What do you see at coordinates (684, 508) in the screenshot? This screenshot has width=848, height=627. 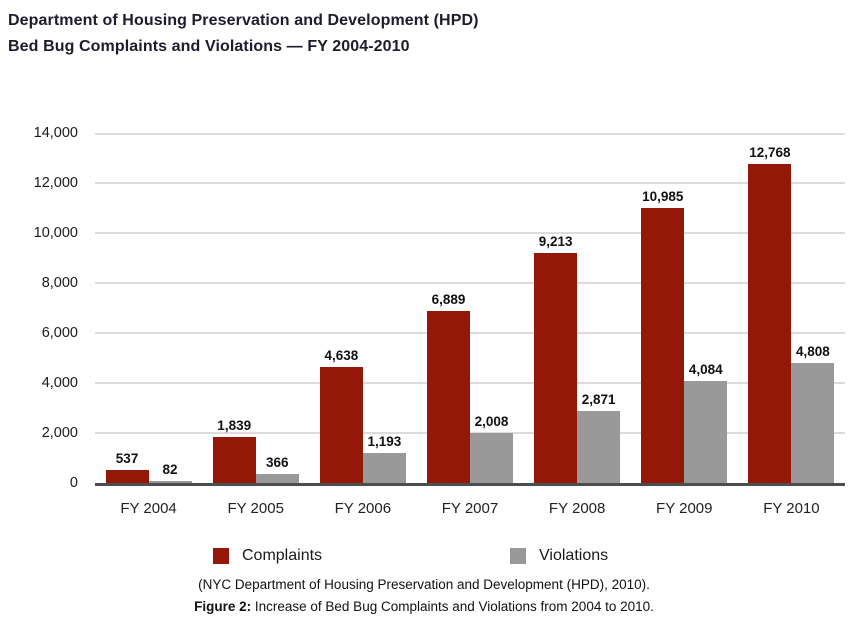 I see `x-axis-tick-label: FY 2009` at bounding box center [684, 508].